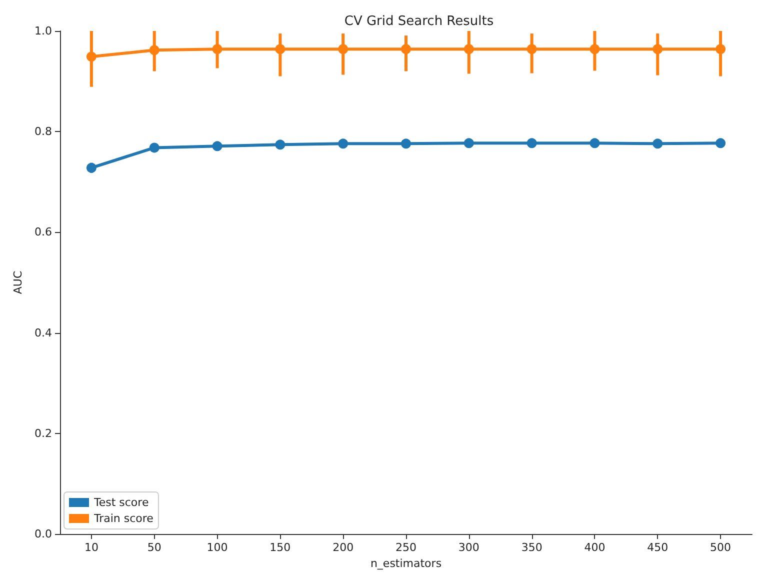  I want to click on x-tick-label: 10, so click(91, 547).